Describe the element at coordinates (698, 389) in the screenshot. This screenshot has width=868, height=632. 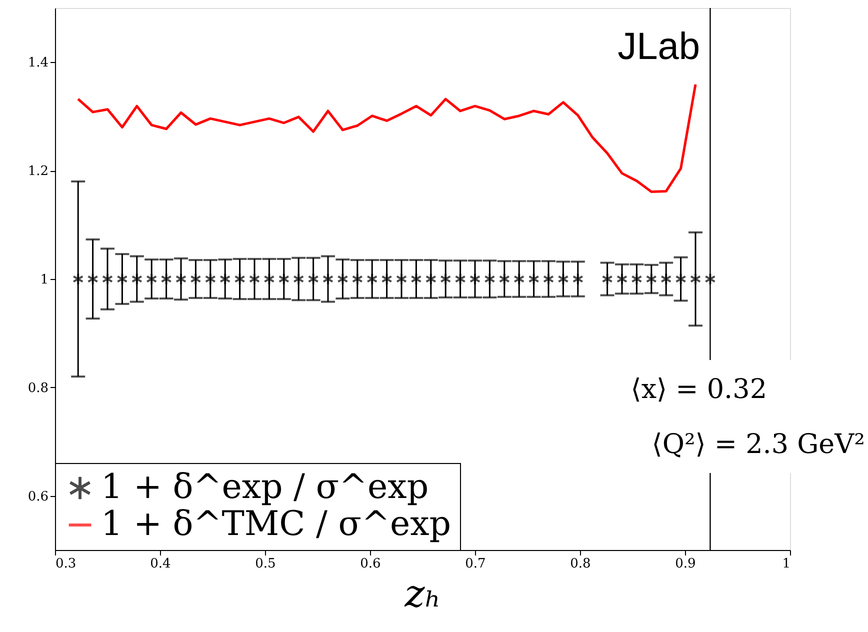
I see `annotation: ⟨x⟩ = 0.32` at that location.